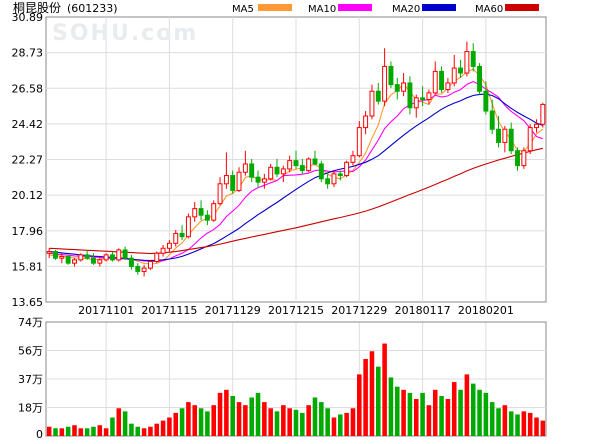 This screenshot has width=600, height=444. Describe the element at coordinates (355, 7) in the screenshot. I see `legend-swatch-ma10` at that location.